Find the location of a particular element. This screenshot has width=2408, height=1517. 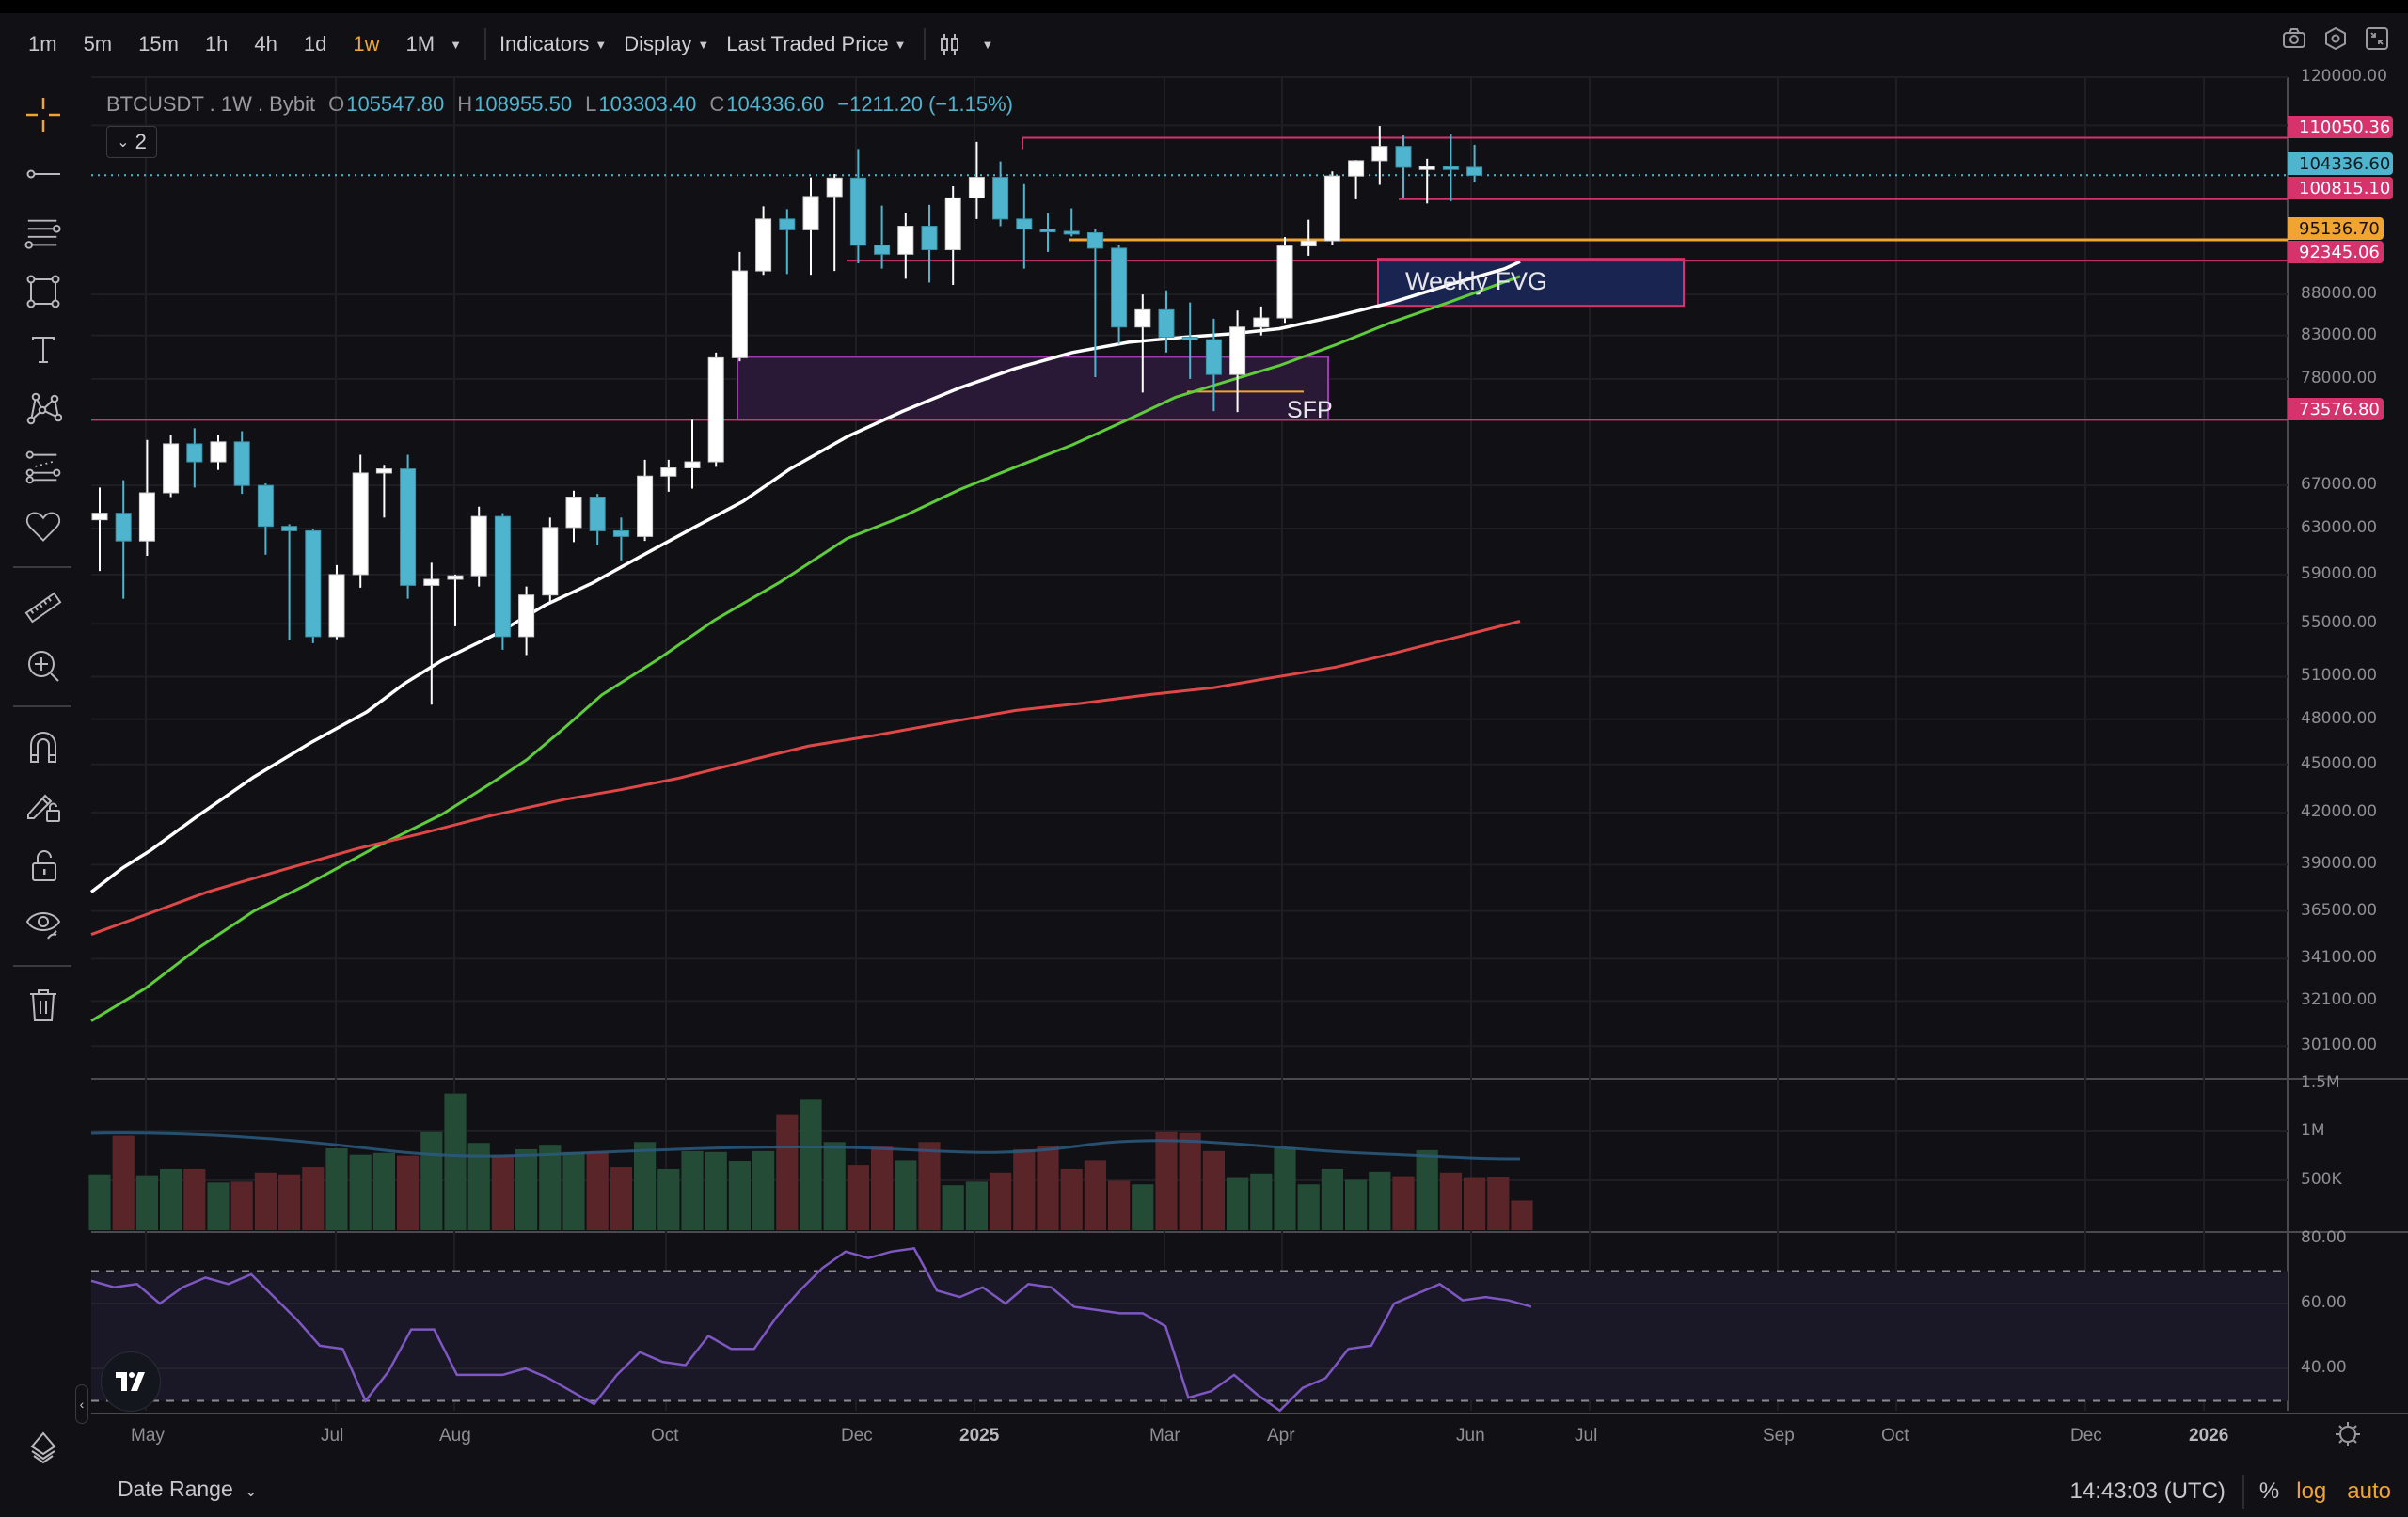

rsi-axis-tick: 80.00 is located at coordinates (2324, 1237).